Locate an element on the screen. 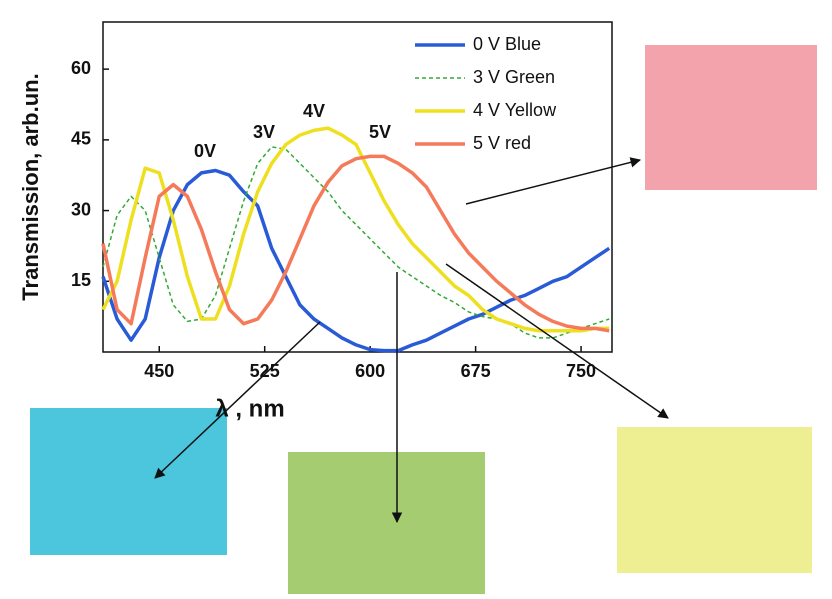 This screenshot has width=832, height=599. green-swatch is located at coordinates (386, 523).